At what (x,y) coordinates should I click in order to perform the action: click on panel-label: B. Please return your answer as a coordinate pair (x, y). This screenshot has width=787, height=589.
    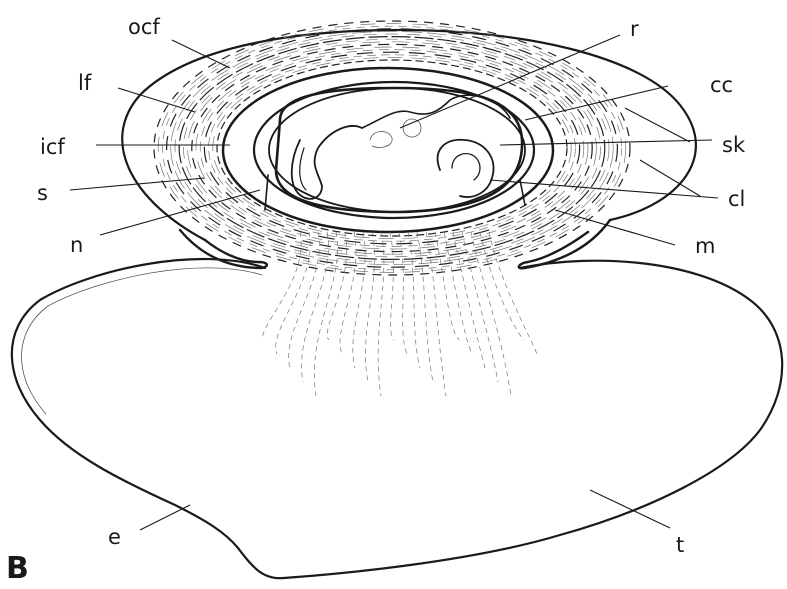
    Looking at the image, I should click on (17, 567).